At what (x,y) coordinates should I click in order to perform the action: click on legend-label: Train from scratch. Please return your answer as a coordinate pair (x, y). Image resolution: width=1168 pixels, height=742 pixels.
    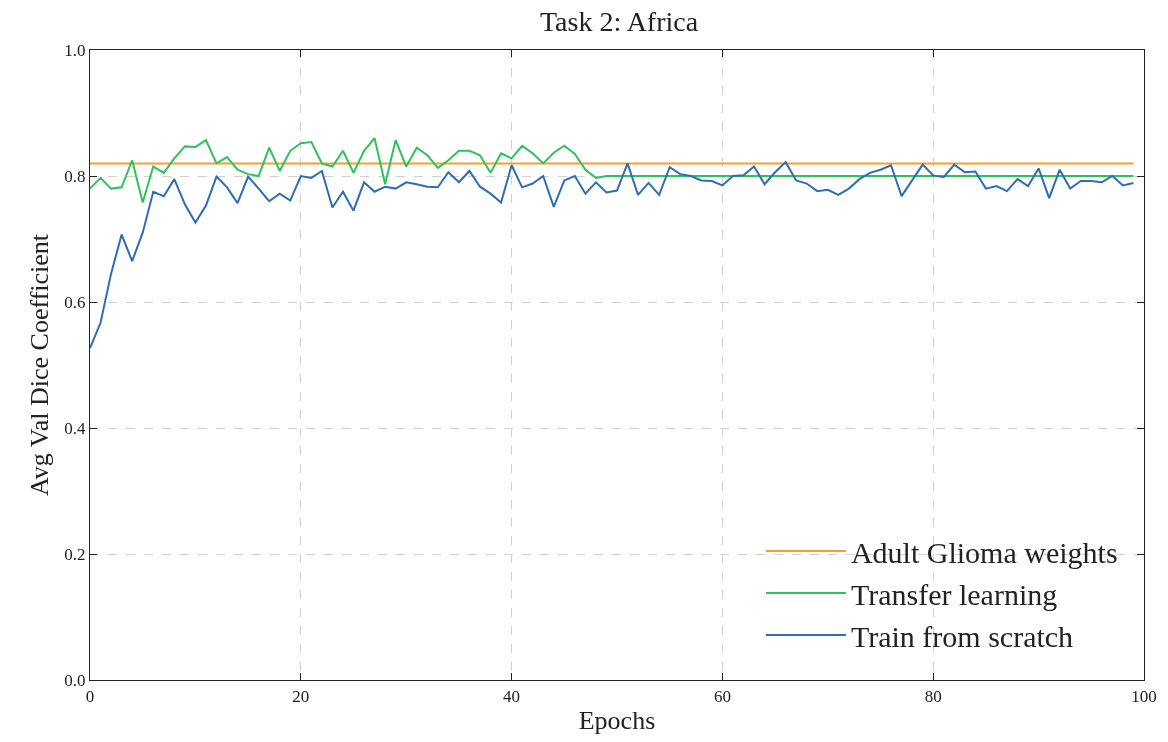
    Looking at the image, I should click on (962, 636).